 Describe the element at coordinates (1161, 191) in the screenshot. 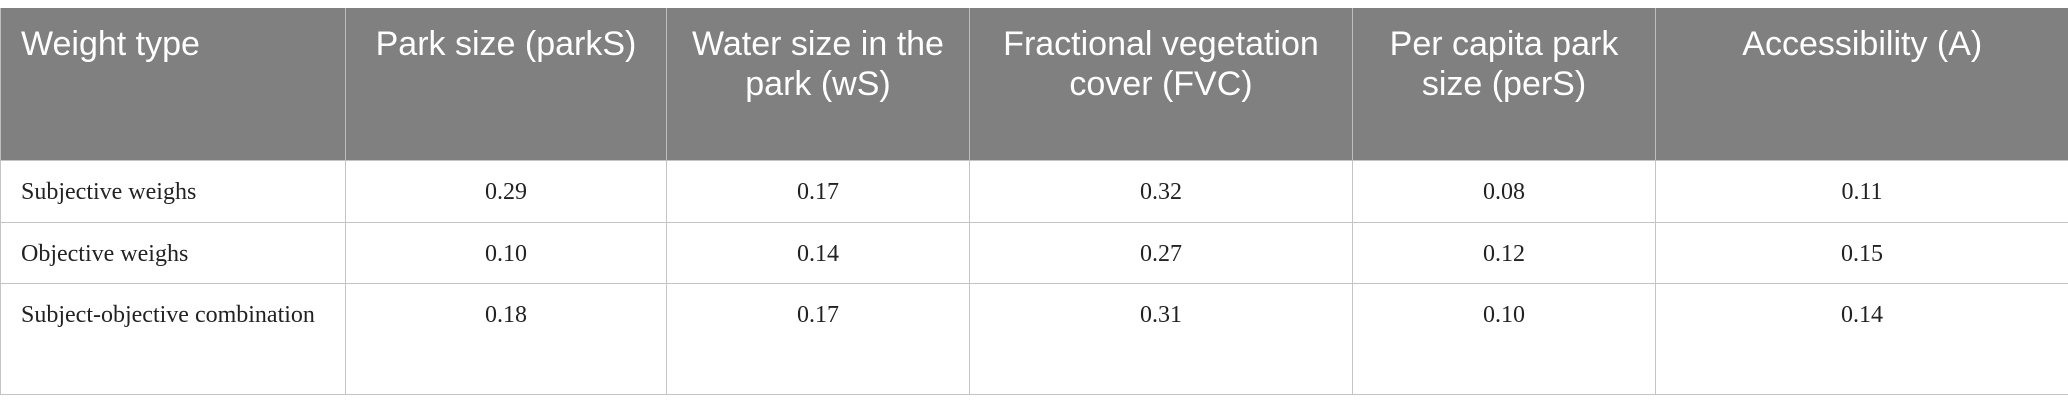

I see `cell-fvc: 0.32` at that location.